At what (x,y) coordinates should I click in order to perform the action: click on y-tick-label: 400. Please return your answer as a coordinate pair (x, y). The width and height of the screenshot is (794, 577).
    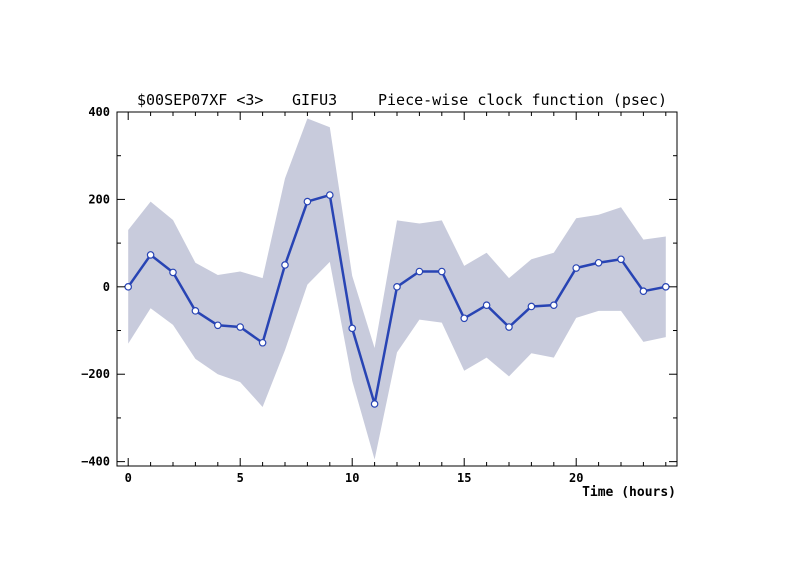
    Looking at the image, I should click on (99, 112).